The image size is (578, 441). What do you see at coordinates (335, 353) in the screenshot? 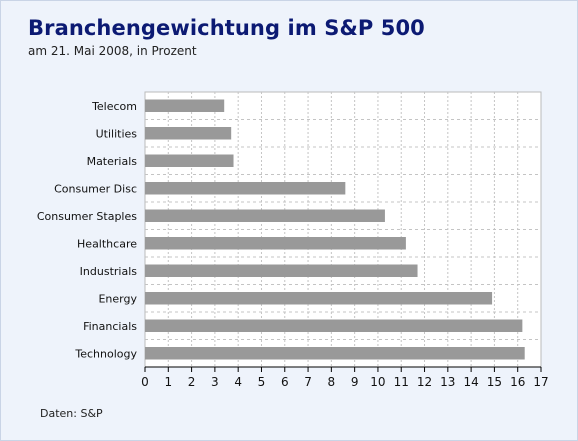
I see `bar-technology` at bounding box center [335, 353].